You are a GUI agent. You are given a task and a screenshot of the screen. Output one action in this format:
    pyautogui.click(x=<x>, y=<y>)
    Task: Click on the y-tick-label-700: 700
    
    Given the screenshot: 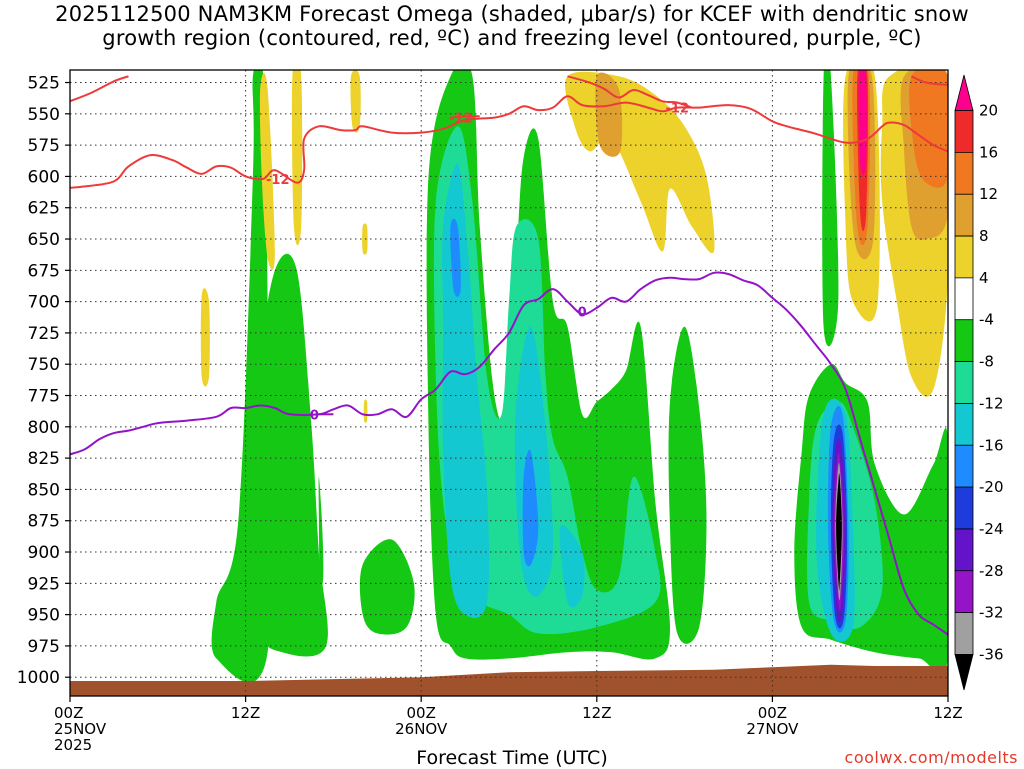 What is the action you would take?
    pyautogui.click(x=44, y=303)
    